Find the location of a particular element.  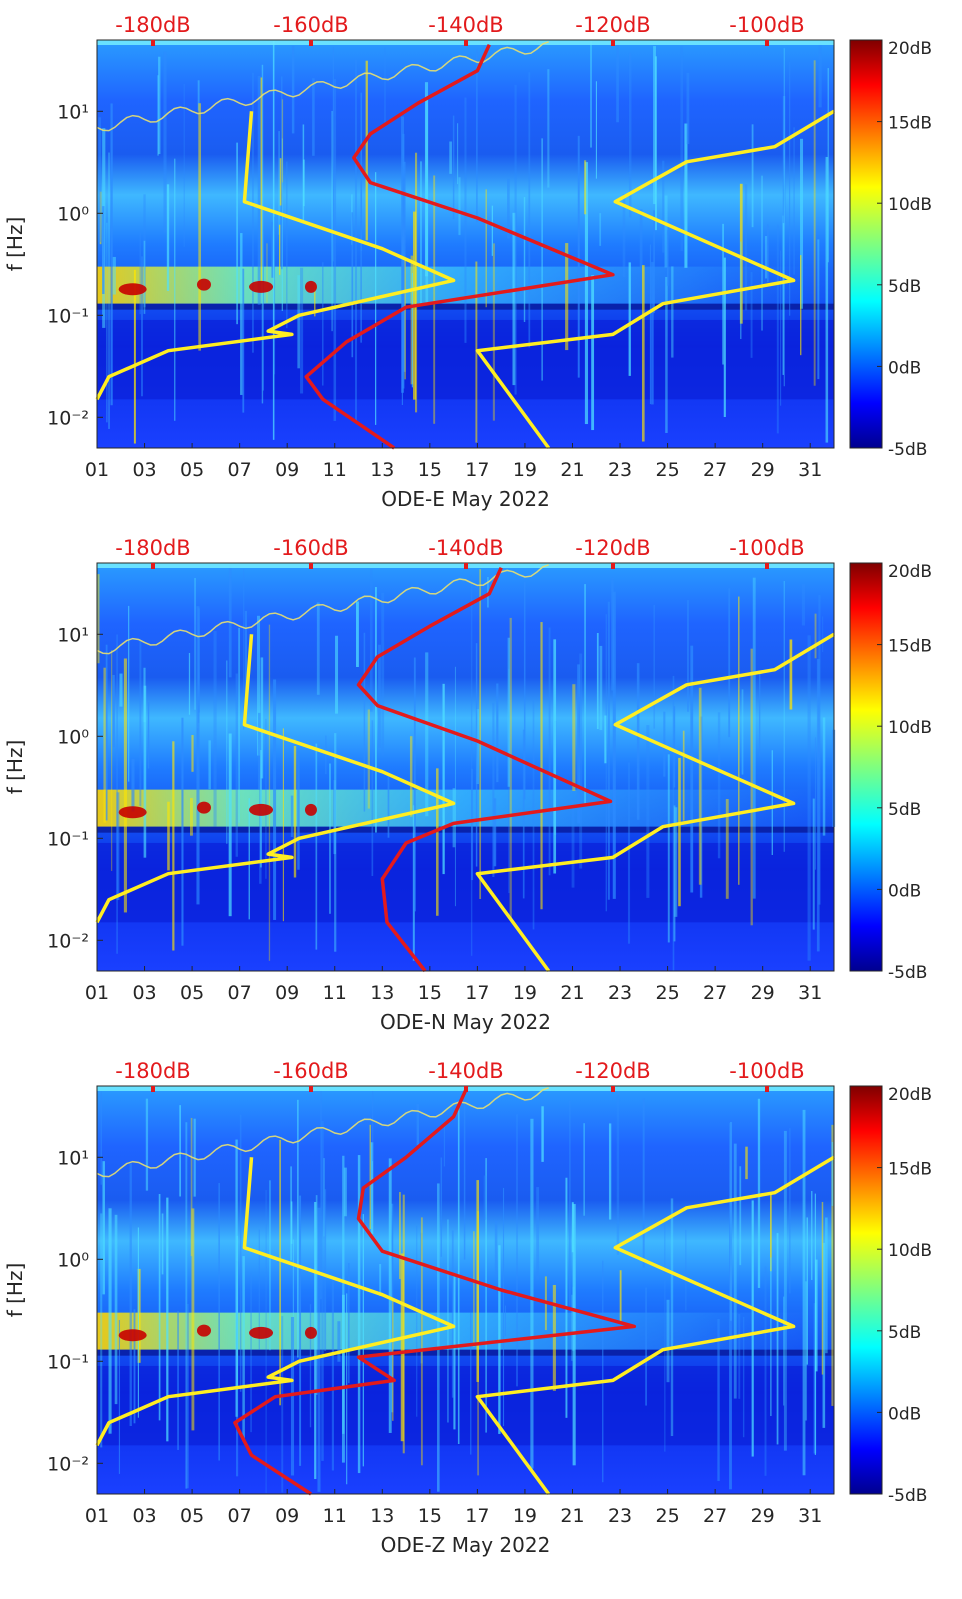

x-tick-label: 29 is located at coordinates (763, 993).